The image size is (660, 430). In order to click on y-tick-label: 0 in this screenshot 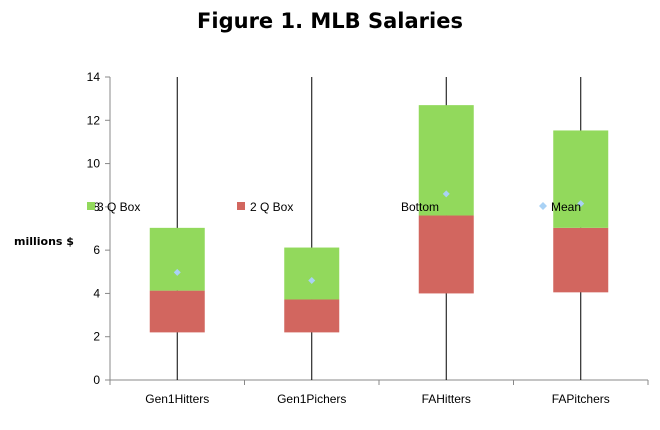, I will do `click(96, 380)`.